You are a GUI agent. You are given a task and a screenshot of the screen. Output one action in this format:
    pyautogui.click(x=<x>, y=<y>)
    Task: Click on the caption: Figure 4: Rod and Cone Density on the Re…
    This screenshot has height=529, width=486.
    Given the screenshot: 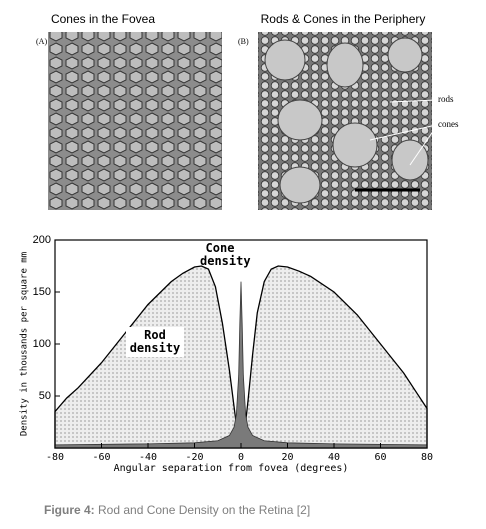 What is the action you would take?
    pyautogui.click(x=177, y=510)
    